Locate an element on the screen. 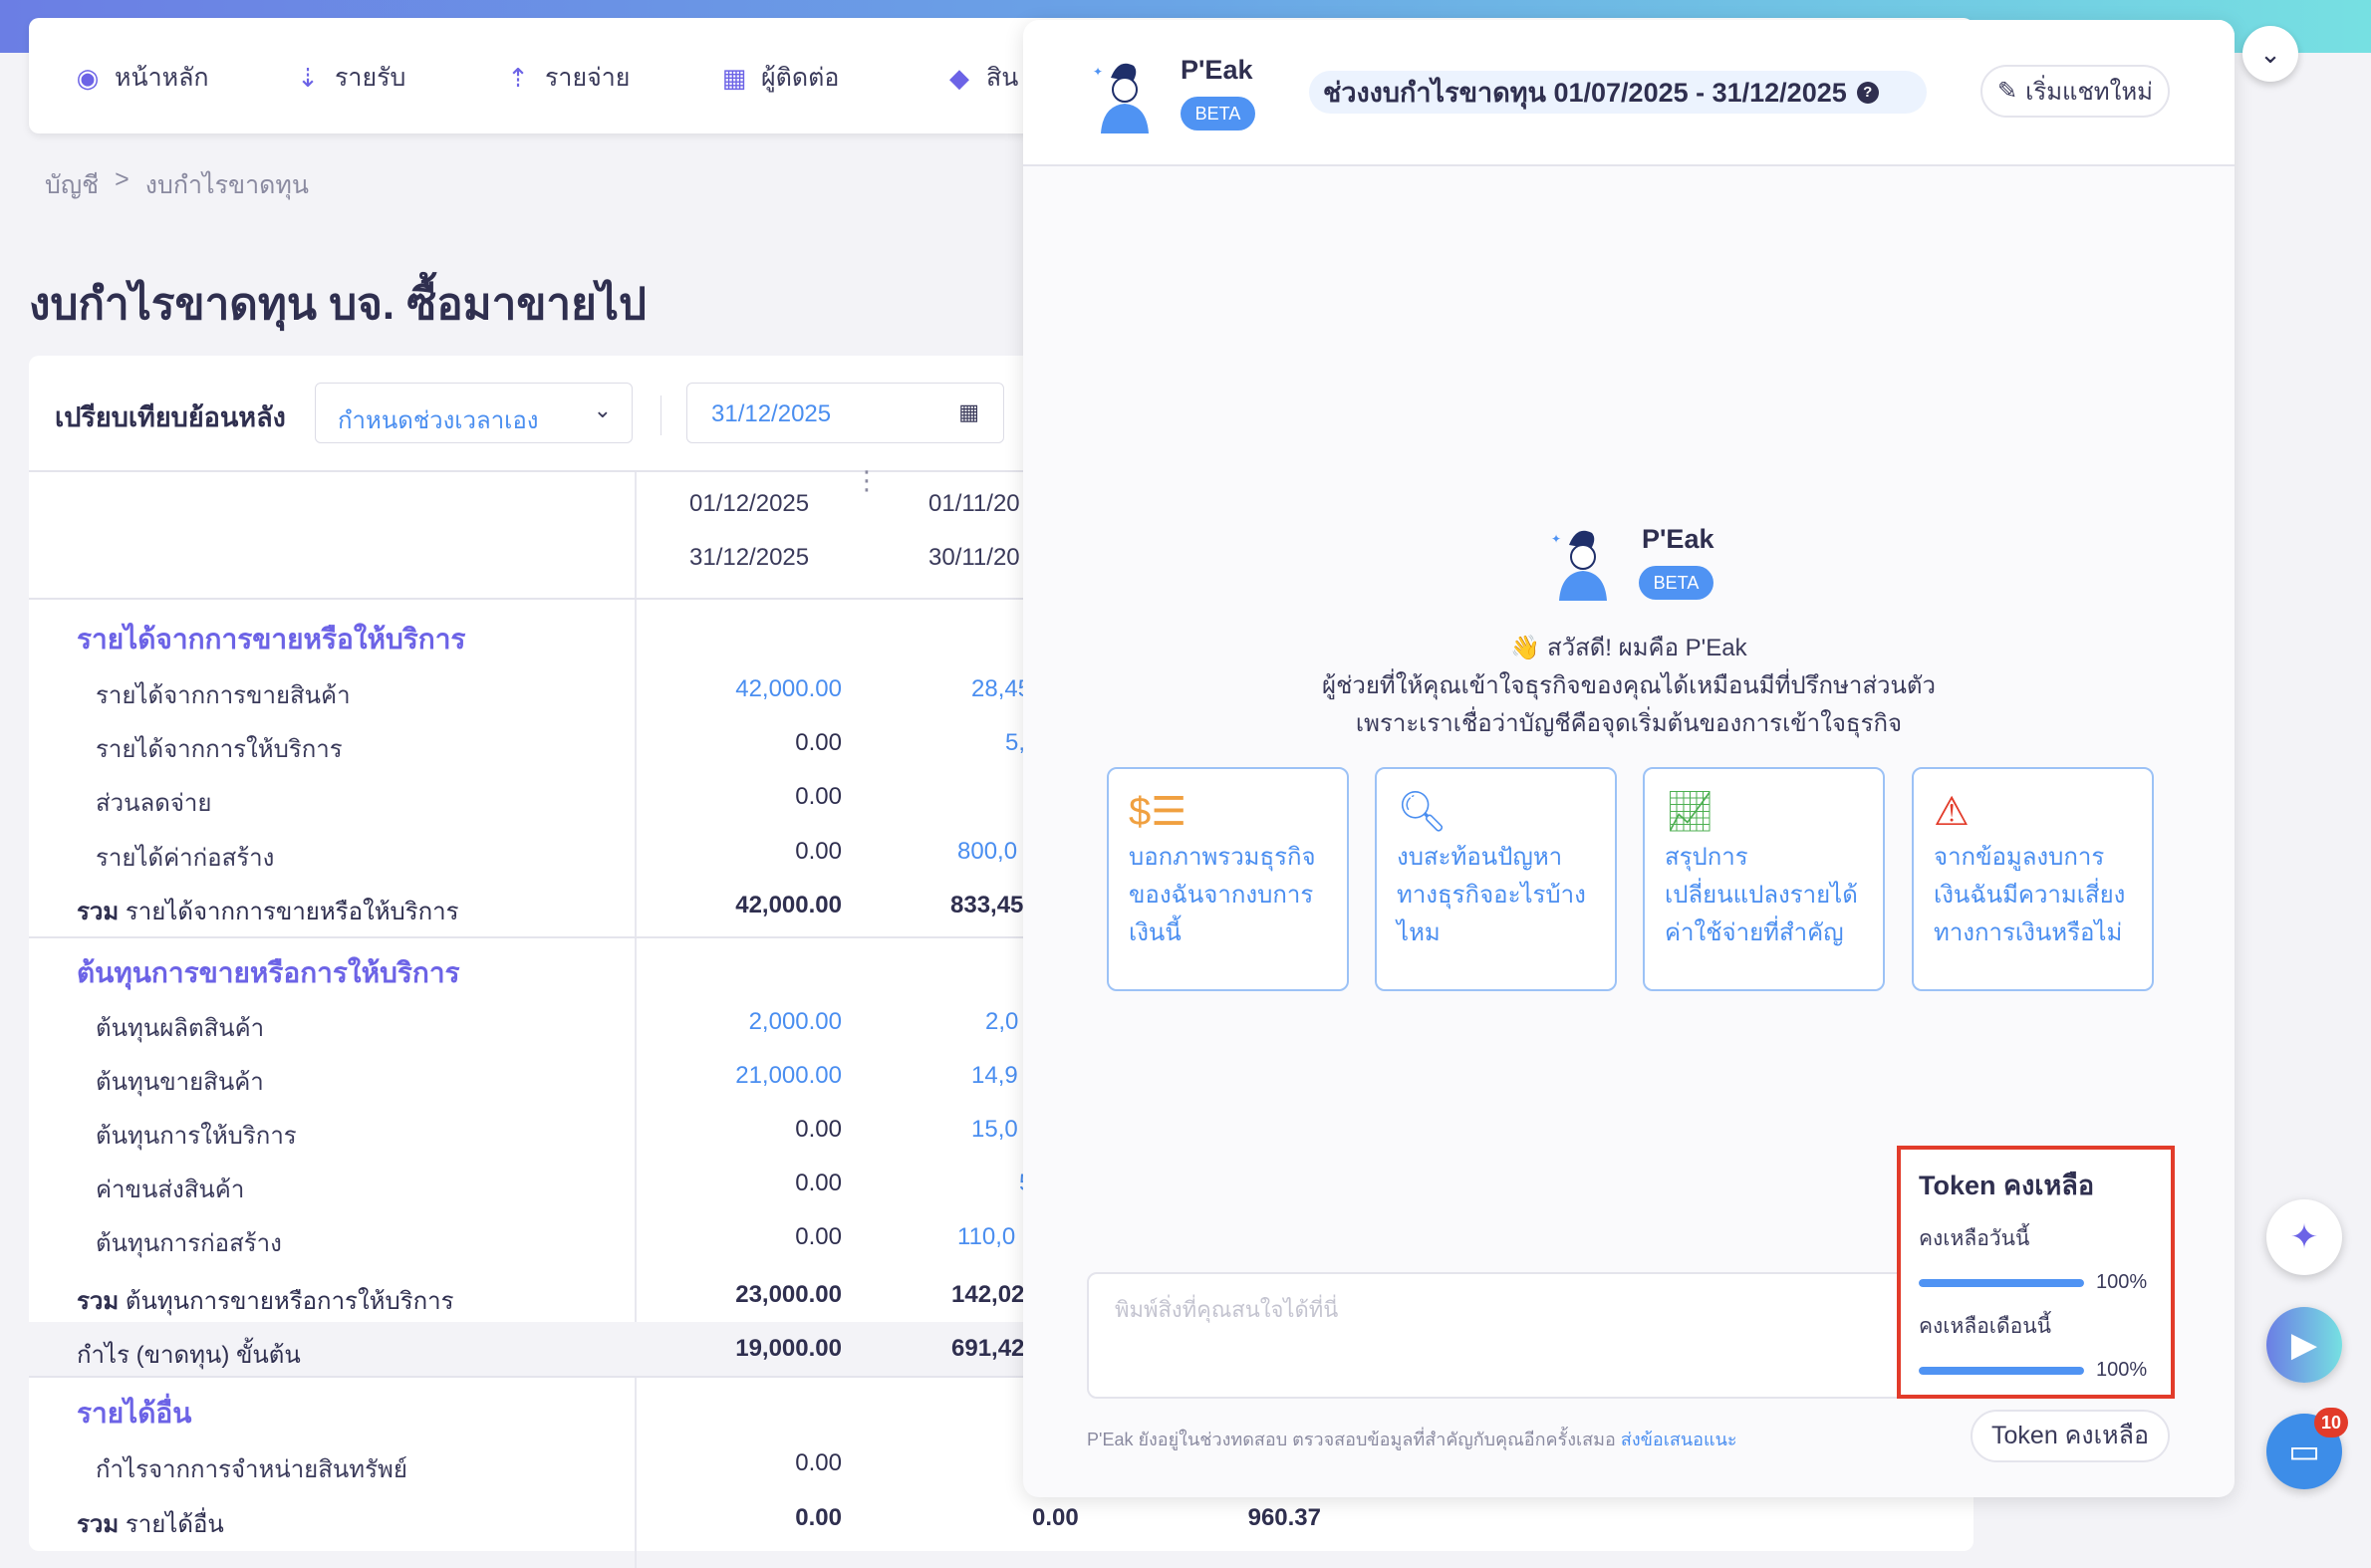  value-col2: 800,0 is located at coordinates (987, 851).